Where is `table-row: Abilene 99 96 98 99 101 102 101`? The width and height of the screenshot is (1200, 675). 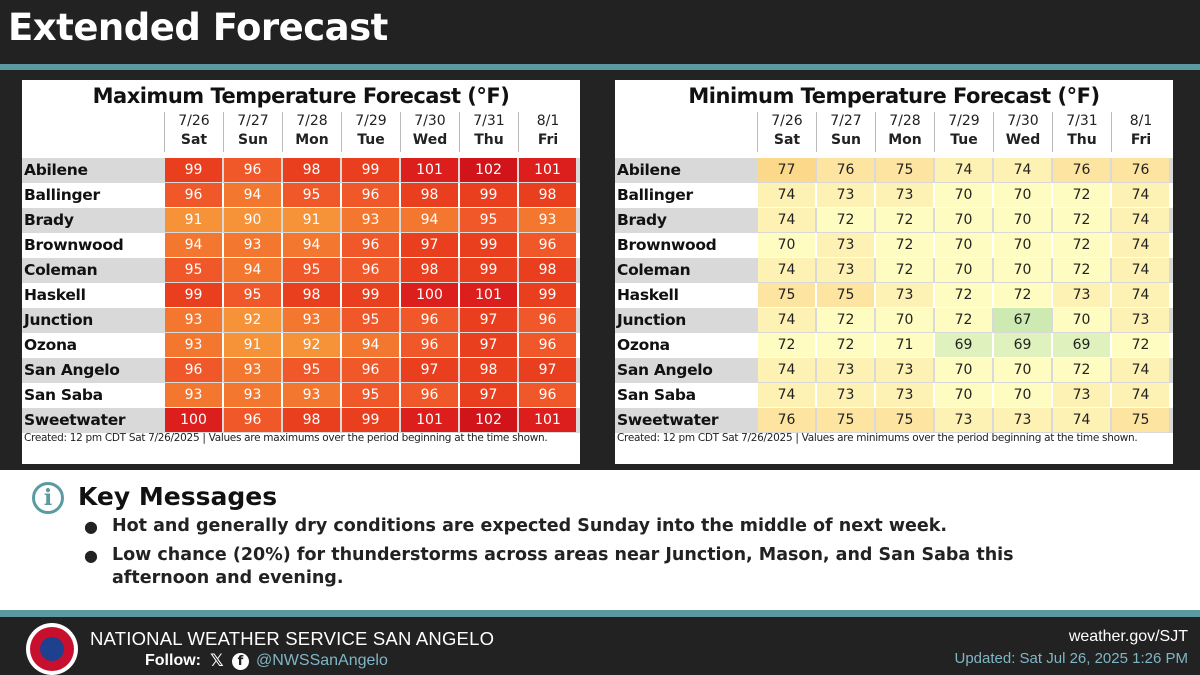
table-row: Abilene 99 96 98 99 101 102 101 is located at coordinates (301, 170).